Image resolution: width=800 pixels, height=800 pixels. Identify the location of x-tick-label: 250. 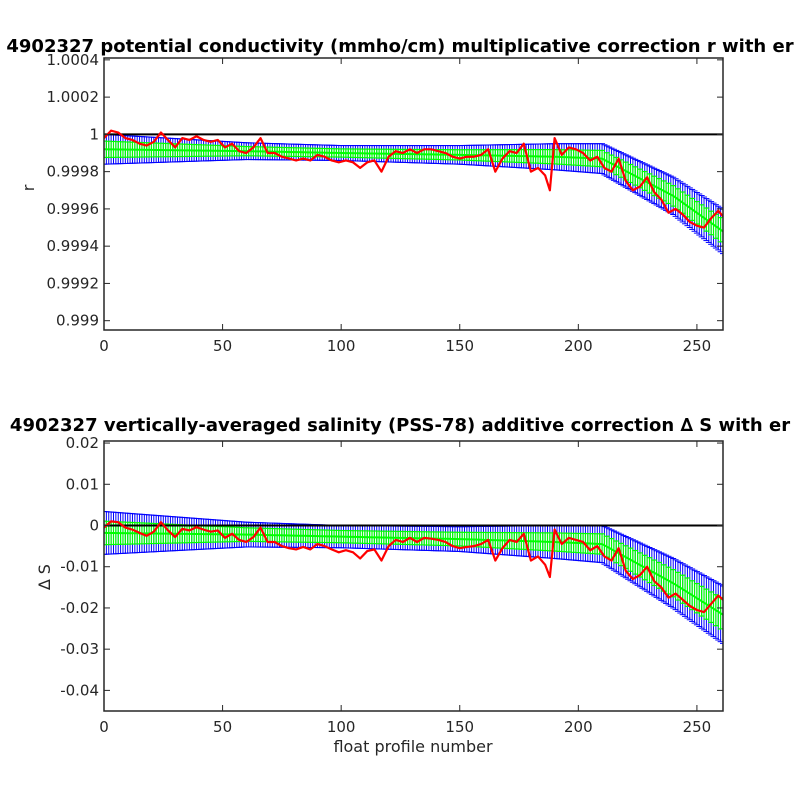
(697, 346).